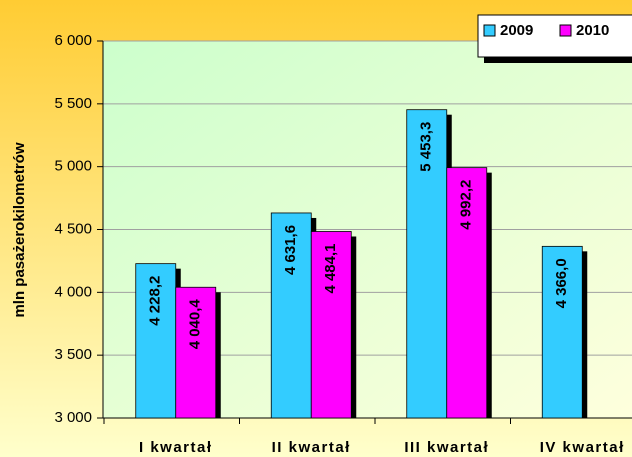 This screenshot has width=632, height=457. What do you see at coordinates (73, 103) in the screenshot?
I see `y-tick-label: 5 500` at bounding box center [73, 103].